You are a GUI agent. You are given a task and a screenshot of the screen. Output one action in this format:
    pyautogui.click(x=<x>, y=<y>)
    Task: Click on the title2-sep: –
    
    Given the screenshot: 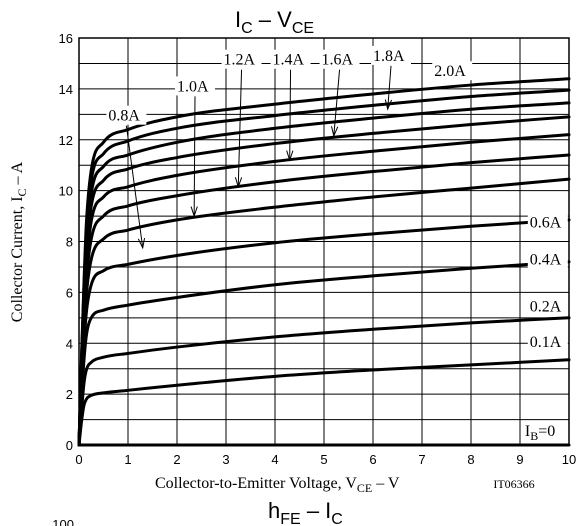 What is the action you would take?
    pyautogui.click(x=313, y=510)
    